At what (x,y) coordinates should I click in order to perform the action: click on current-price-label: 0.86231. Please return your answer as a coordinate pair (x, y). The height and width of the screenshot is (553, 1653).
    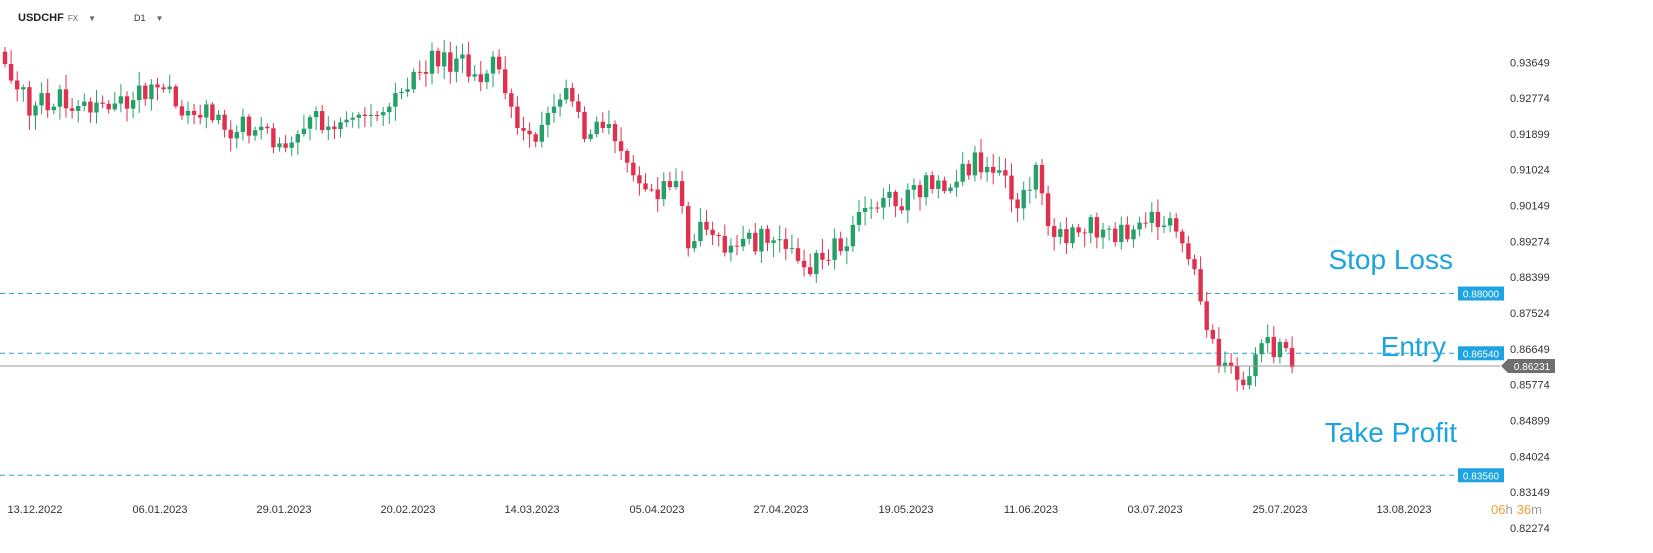
    Looking at the image, I should click on (1532, 367).